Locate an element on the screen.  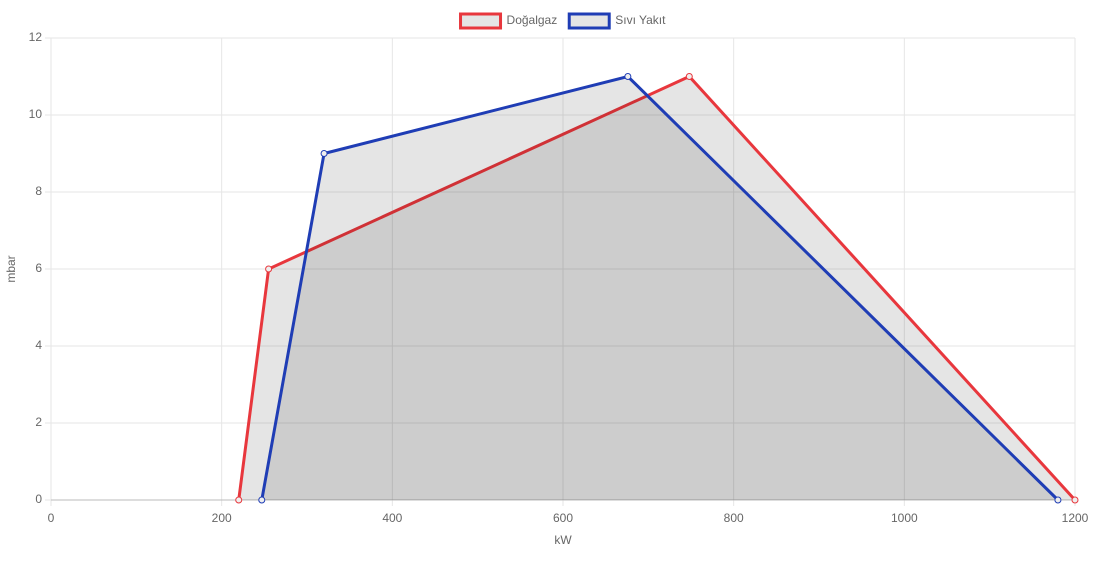
x-tick-label: 1200 is located at coordinates (1075, 518).